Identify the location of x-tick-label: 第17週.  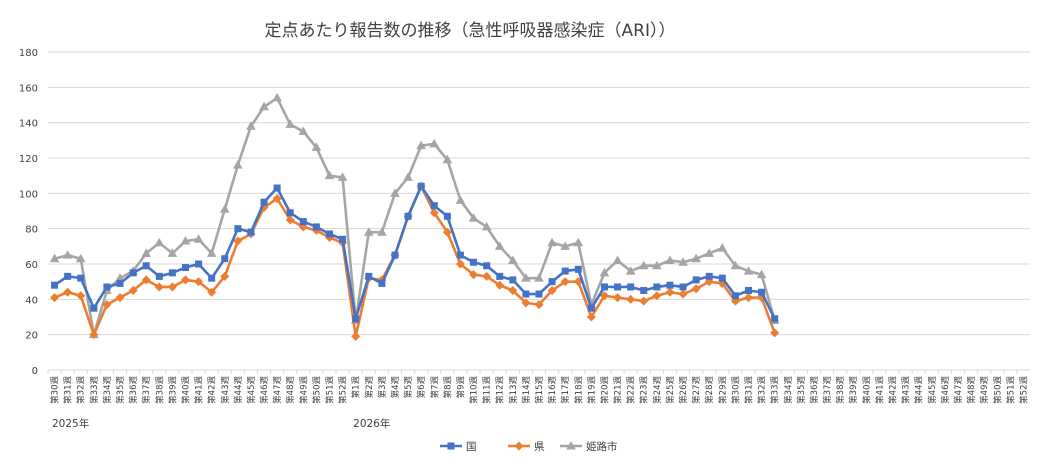
(565, 390).